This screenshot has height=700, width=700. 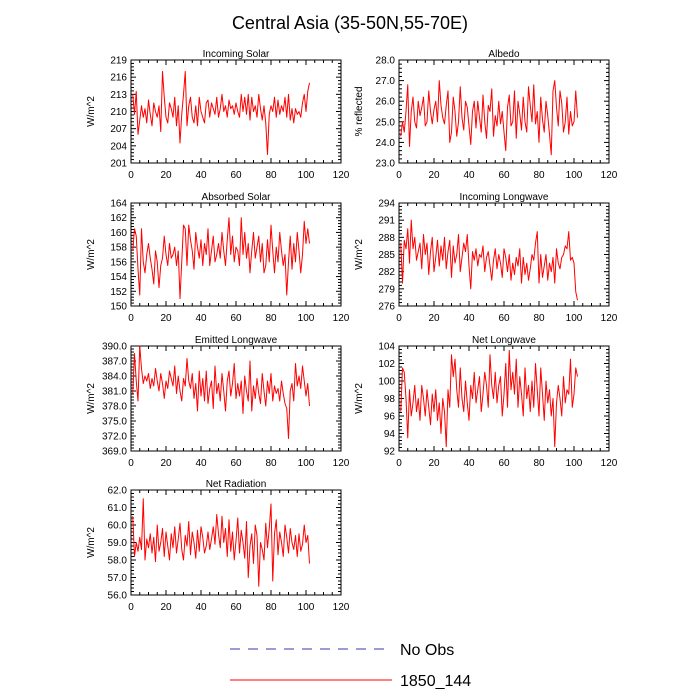 What do you see at coordinates (118, 578) in the screenshot?
I see `y-tick-label: 57.0` at bounding box center [118, 578].